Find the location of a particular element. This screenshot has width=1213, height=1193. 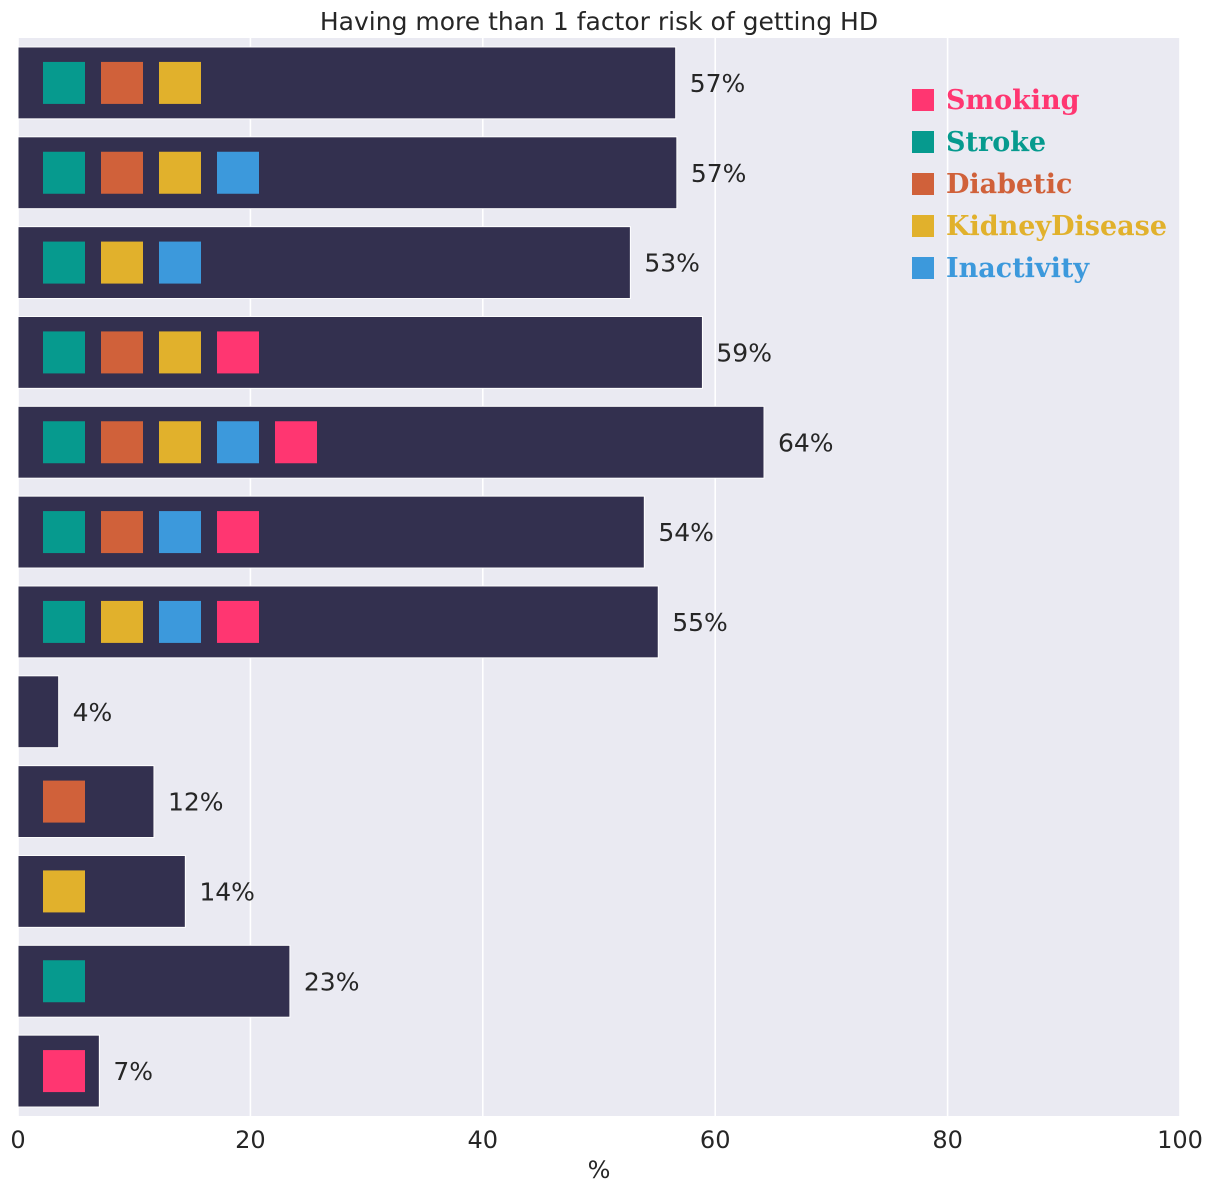

x-tick-label: 100 is located at coordinates (1180, 1140).